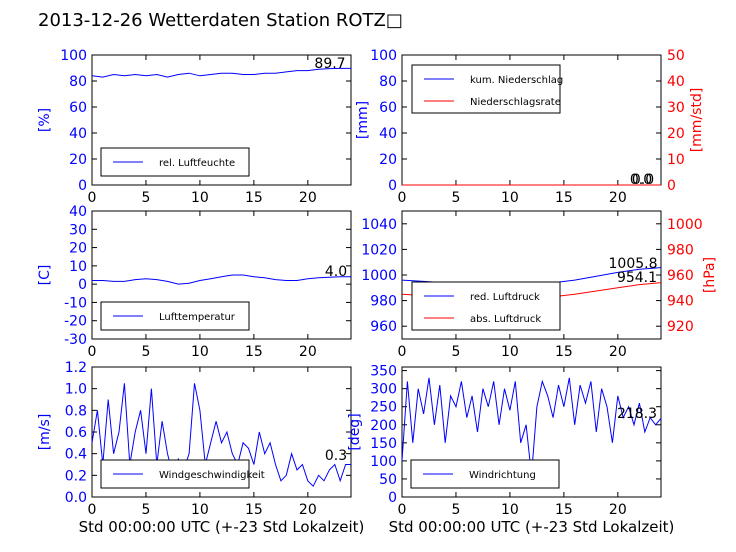 This screenshot has height=552, width=736. Describe the element at coordinates (680, 302) in the screenshot. I see `y2-tick-label: 940` at that location.